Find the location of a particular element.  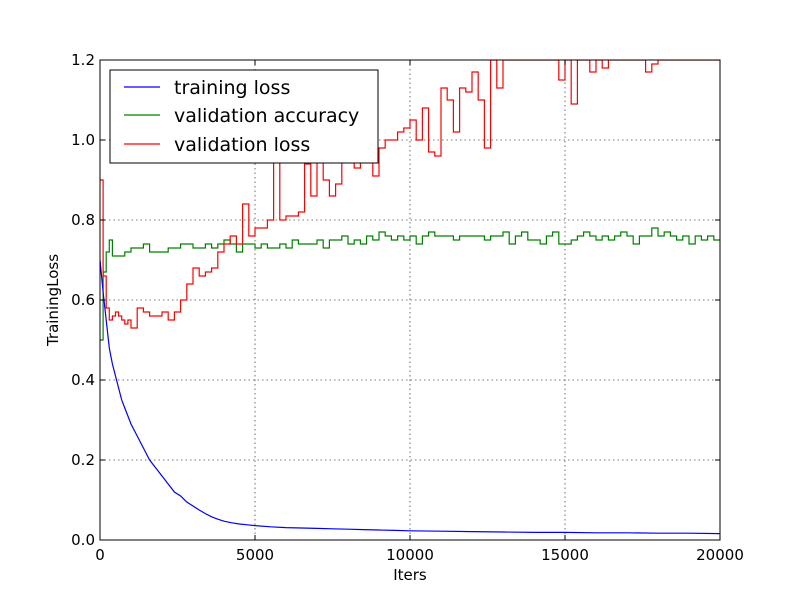

x-tick-label: 20000 is located at coordinates (720, 555).